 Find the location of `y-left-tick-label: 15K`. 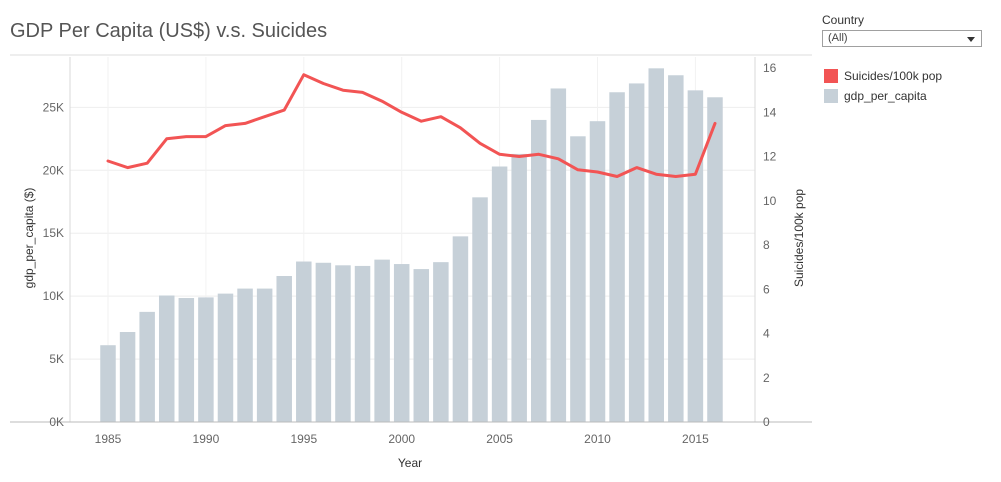

y-left-tick-label: 15K is located at coordinates (53, 233).